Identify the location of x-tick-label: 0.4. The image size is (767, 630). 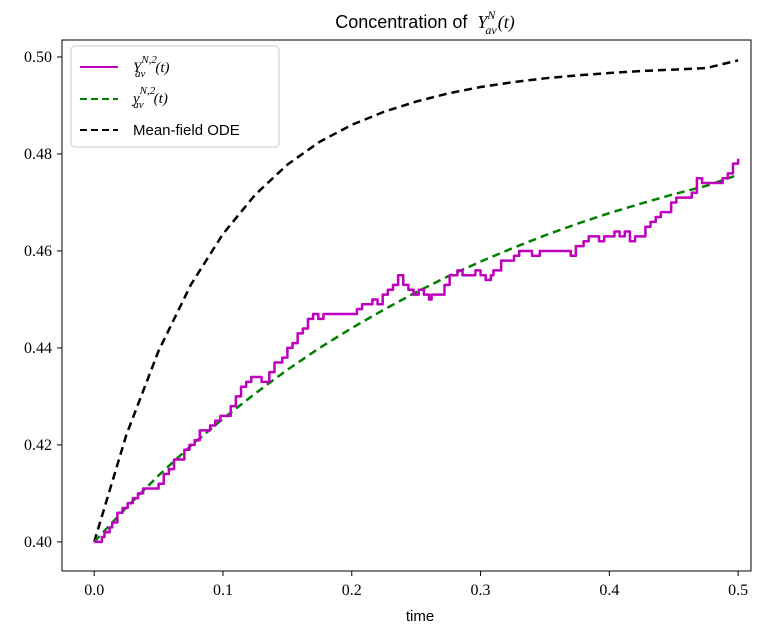
(609, 590).